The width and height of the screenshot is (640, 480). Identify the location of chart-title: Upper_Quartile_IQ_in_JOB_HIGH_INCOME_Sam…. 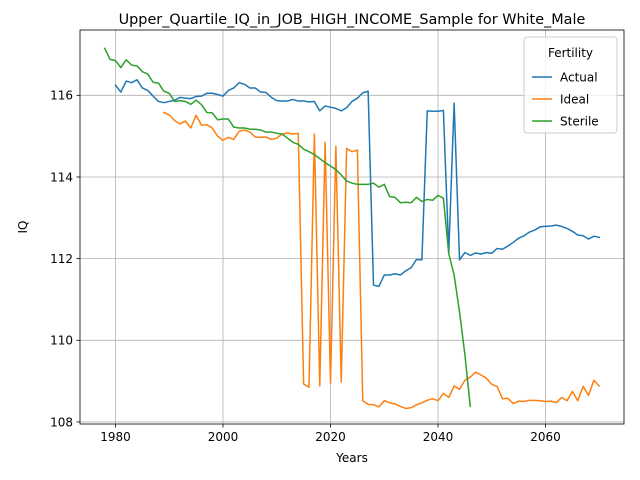
(352, 20).